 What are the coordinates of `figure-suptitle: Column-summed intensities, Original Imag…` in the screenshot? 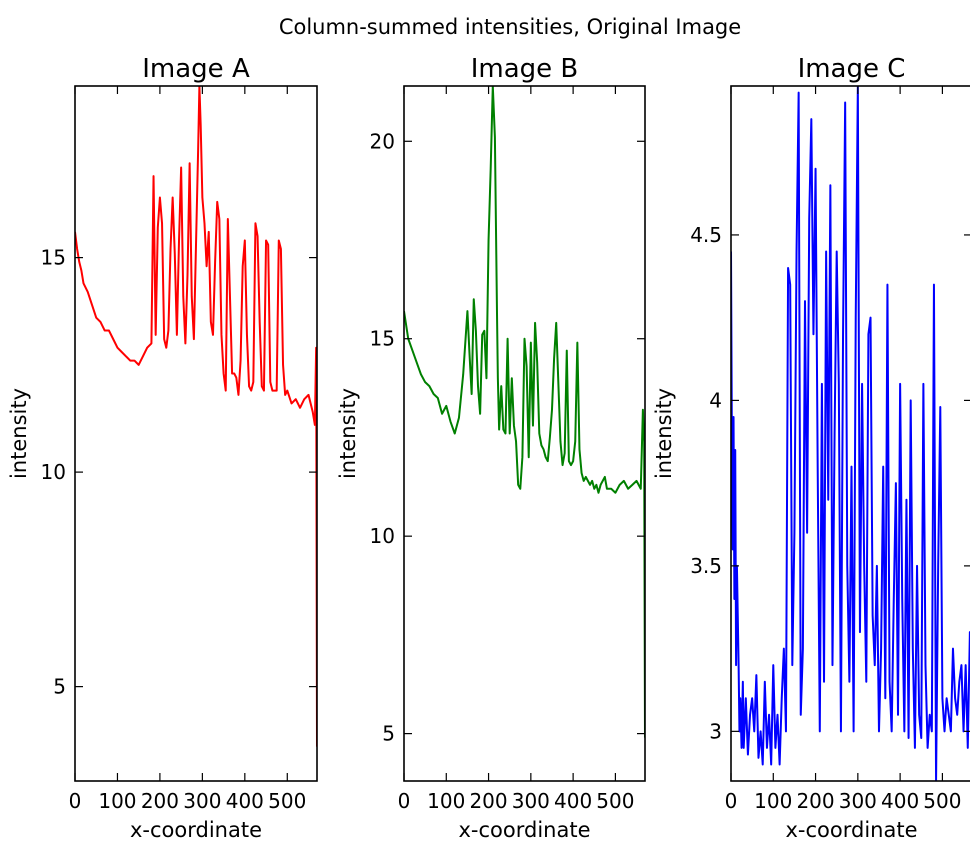 It's located at (510, 27).